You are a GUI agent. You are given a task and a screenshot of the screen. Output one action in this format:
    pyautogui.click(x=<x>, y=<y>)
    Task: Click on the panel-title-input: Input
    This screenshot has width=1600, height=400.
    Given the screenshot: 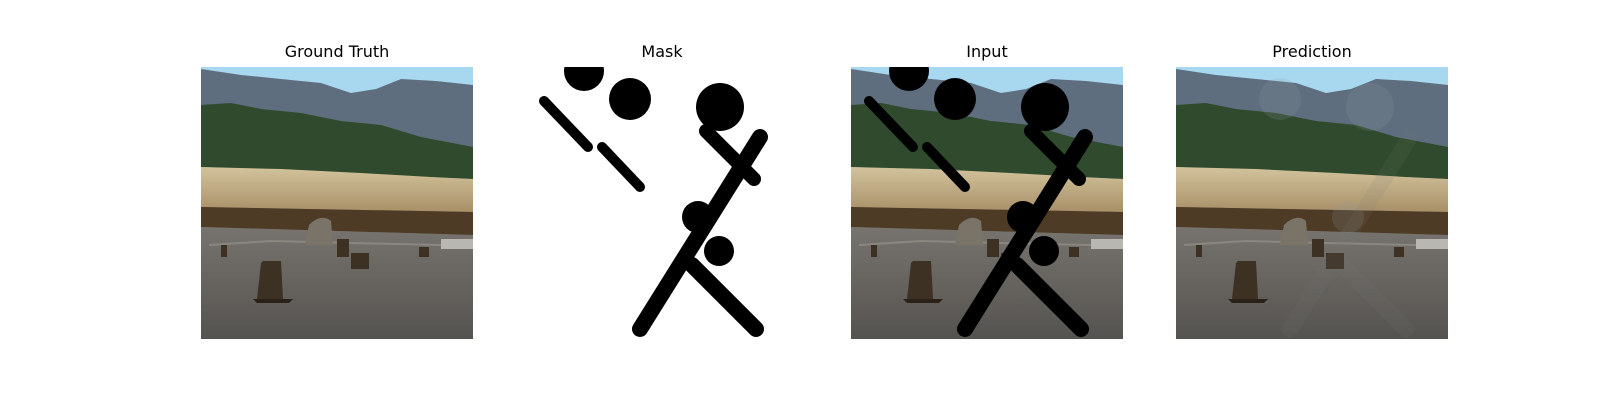 What is the action you would take?
    pyautogui.click(x=987, y=51)
    